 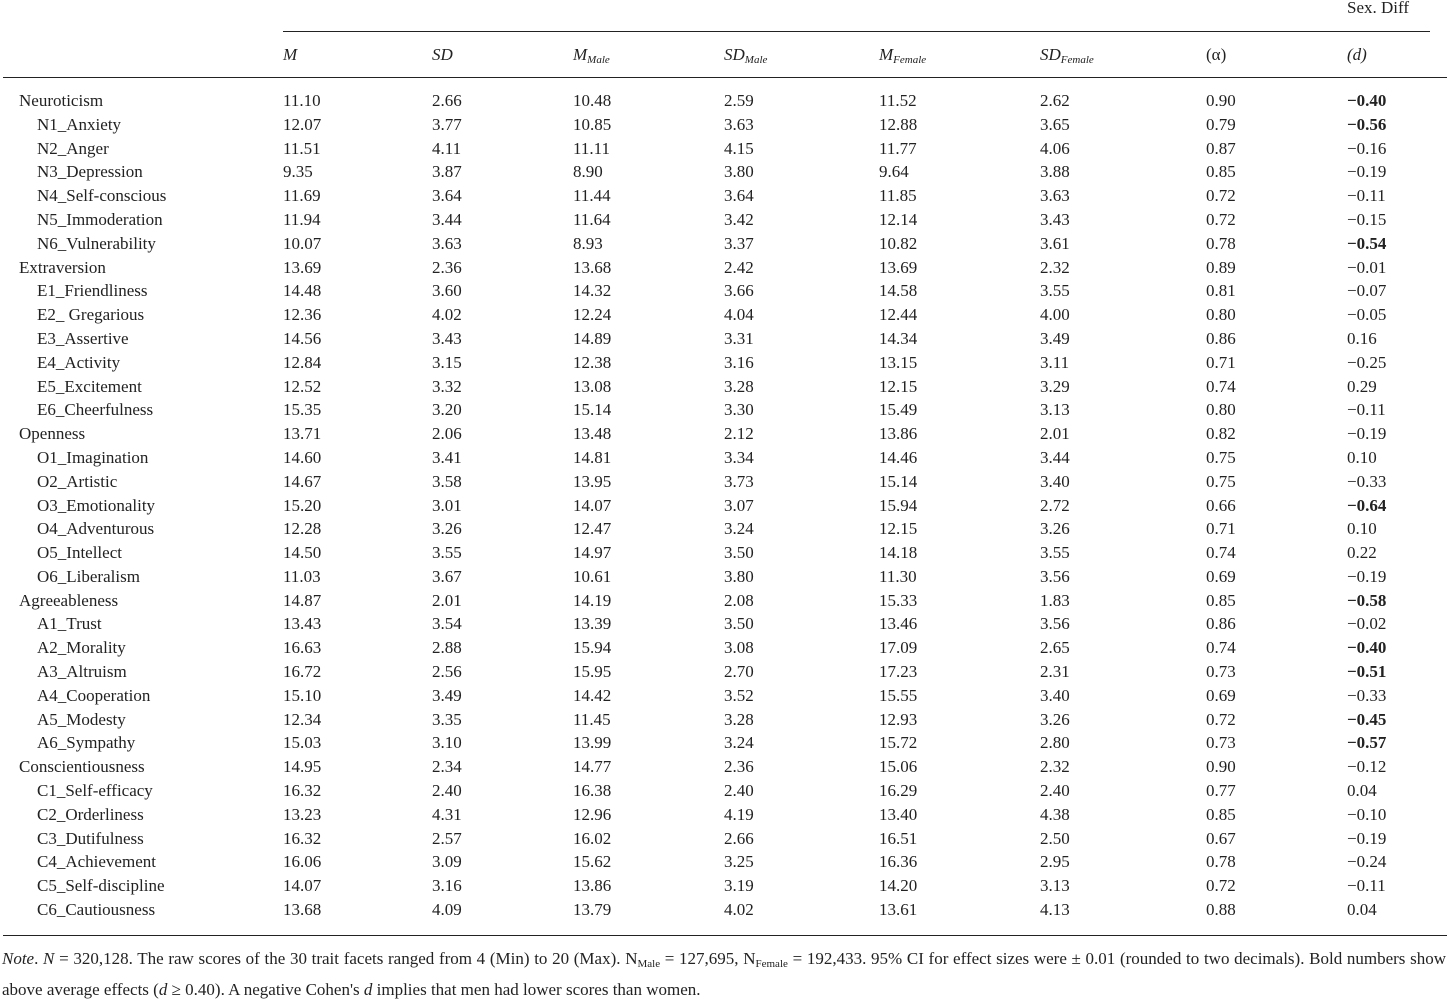 I want to click on cell: 3.80, so click(x=739, y=172).